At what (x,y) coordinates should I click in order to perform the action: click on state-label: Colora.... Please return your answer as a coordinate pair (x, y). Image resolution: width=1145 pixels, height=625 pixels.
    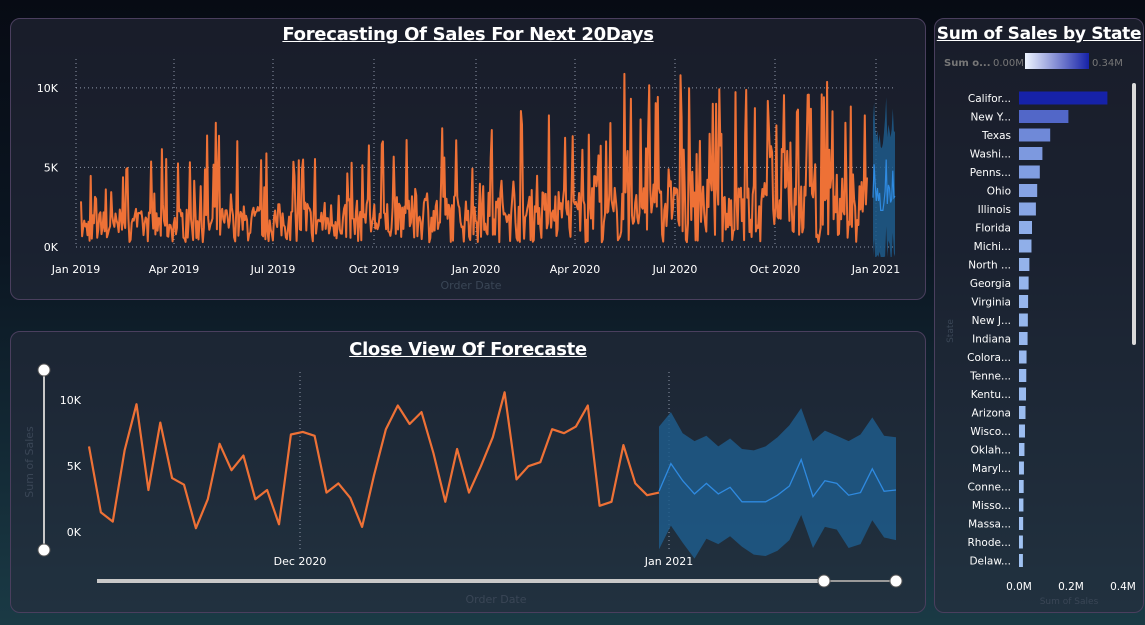
    Looking at the image, I should click on (989, 358).